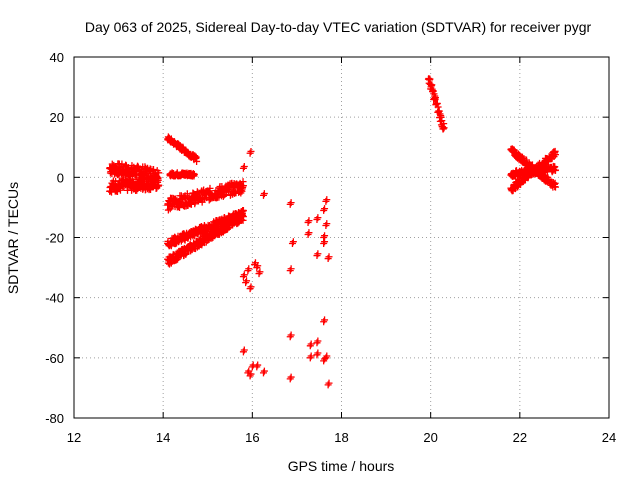 The width and height of the screenshot is (640, 480). What do you see at coordinates (13, 238) in the screenshot?
I see `y-axis-label: SDTVAR / TECUs` at bounding box center [13, 238].